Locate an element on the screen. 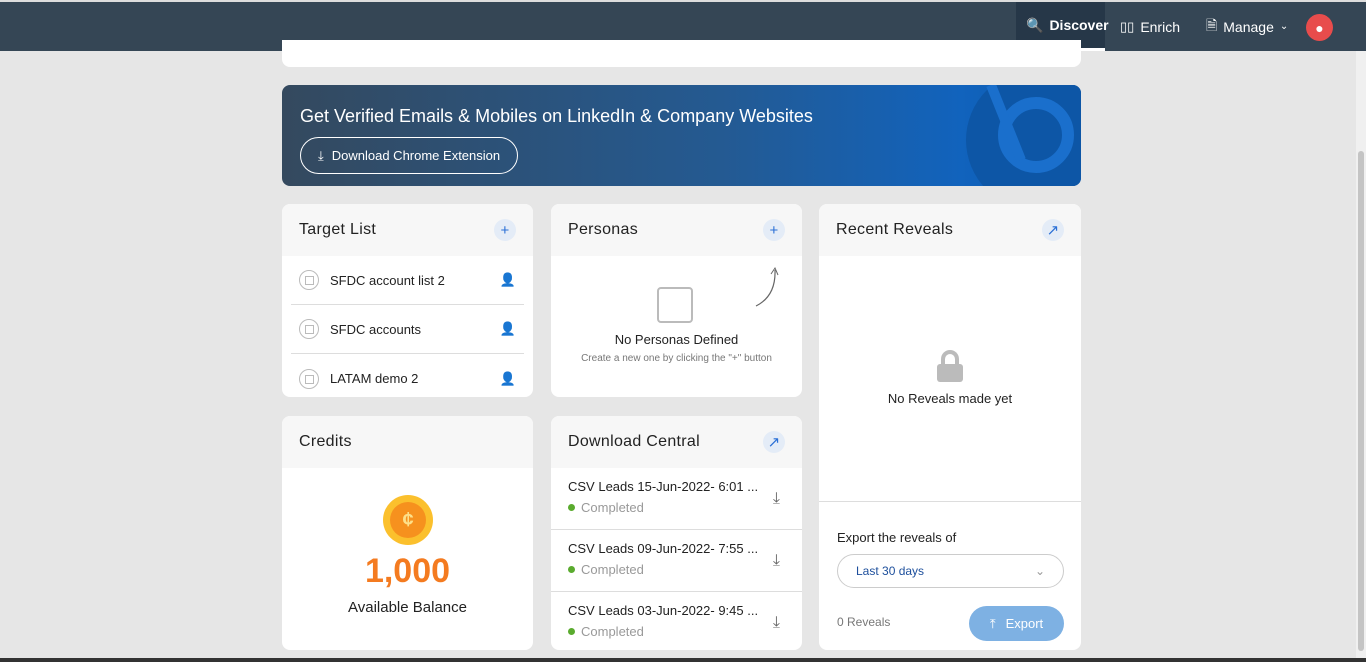 The image size is (1366, 662). card-title: Recent Reveals is located at coordinates (895, 229).